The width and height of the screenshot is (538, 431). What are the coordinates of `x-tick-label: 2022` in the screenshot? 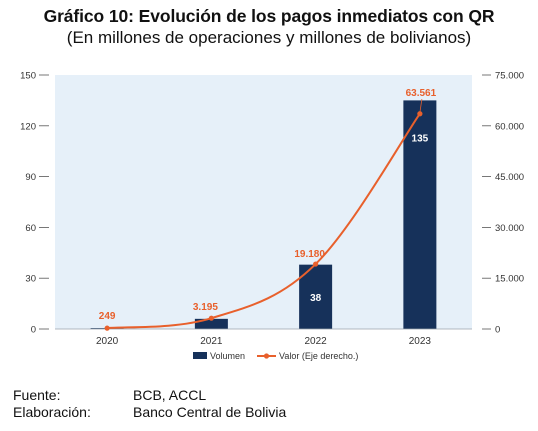 It's located at (316, 341).